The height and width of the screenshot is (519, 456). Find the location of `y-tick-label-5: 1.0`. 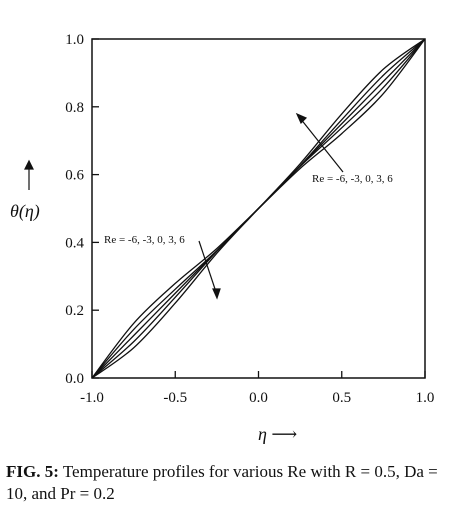

y-tick-label-5: 1.0 is located at coordinates (74, 40).